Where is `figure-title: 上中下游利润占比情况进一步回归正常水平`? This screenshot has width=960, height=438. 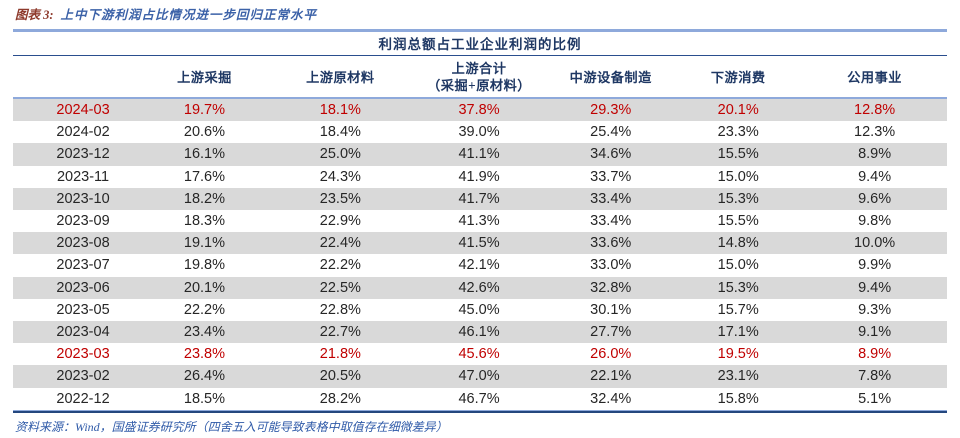
figure-title: 上中下游利润占比情况进一步回归正常水平 is located at coordinates (189, 15).